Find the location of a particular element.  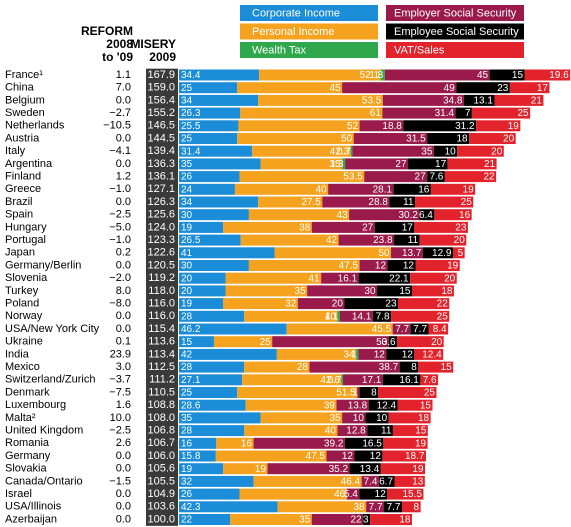

segment-label: 13.4 is located at coordinates (370, 469).